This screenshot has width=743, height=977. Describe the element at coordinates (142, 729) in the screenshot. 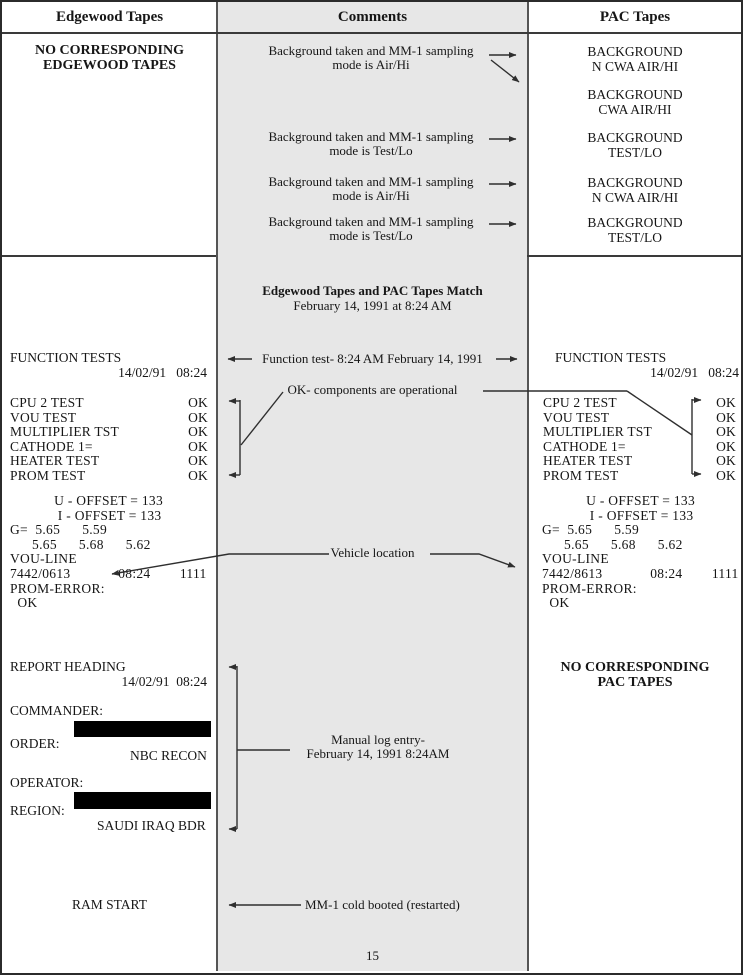

I see `redaction-bar-commander` at that location.